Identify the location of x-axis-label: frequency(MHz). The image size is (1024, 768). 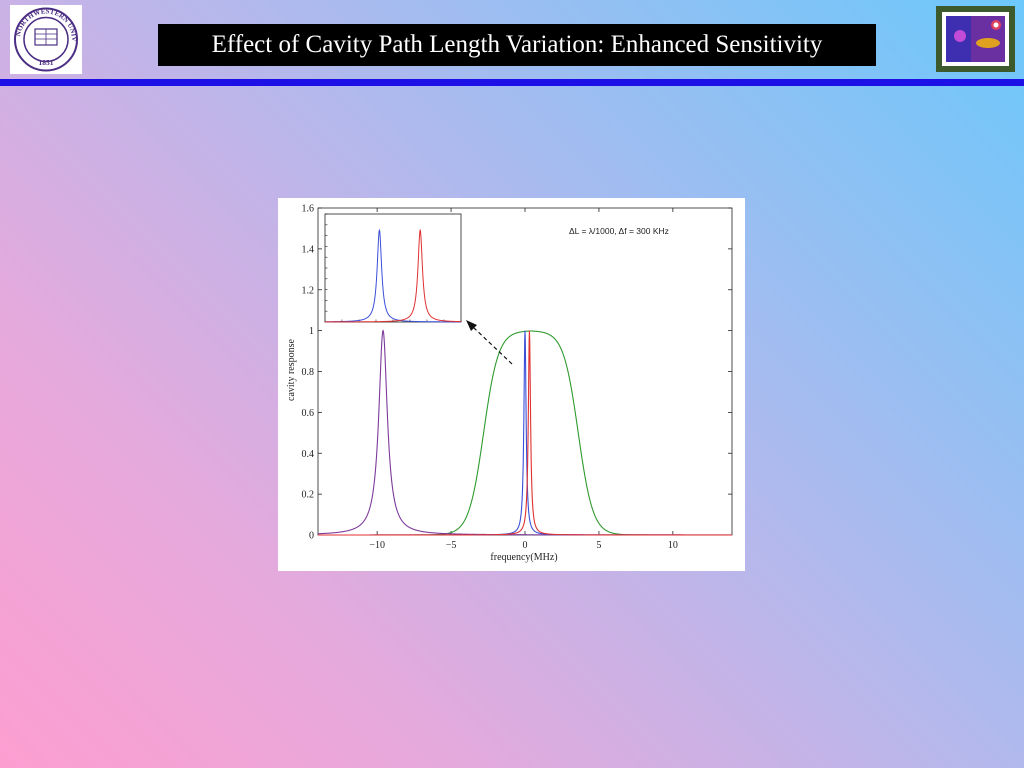
(523, 557).